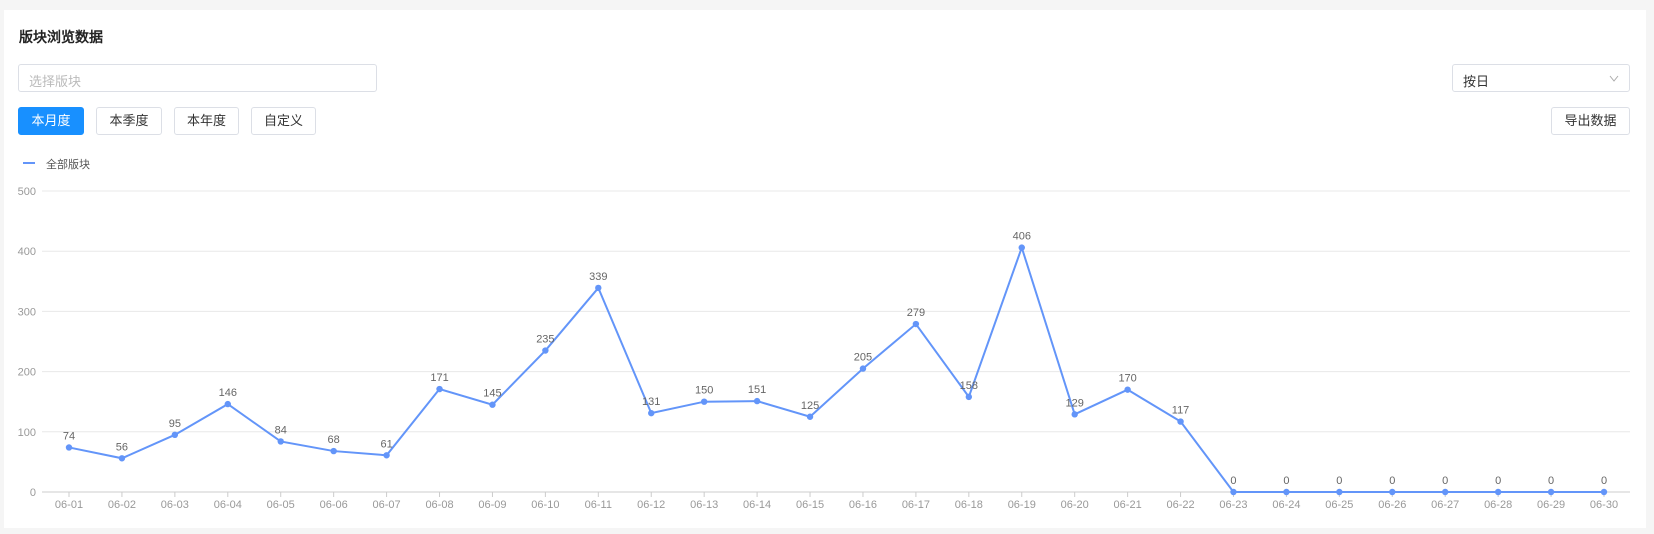  I want to click on x-tick-label: 06-03, so click(175, 505).